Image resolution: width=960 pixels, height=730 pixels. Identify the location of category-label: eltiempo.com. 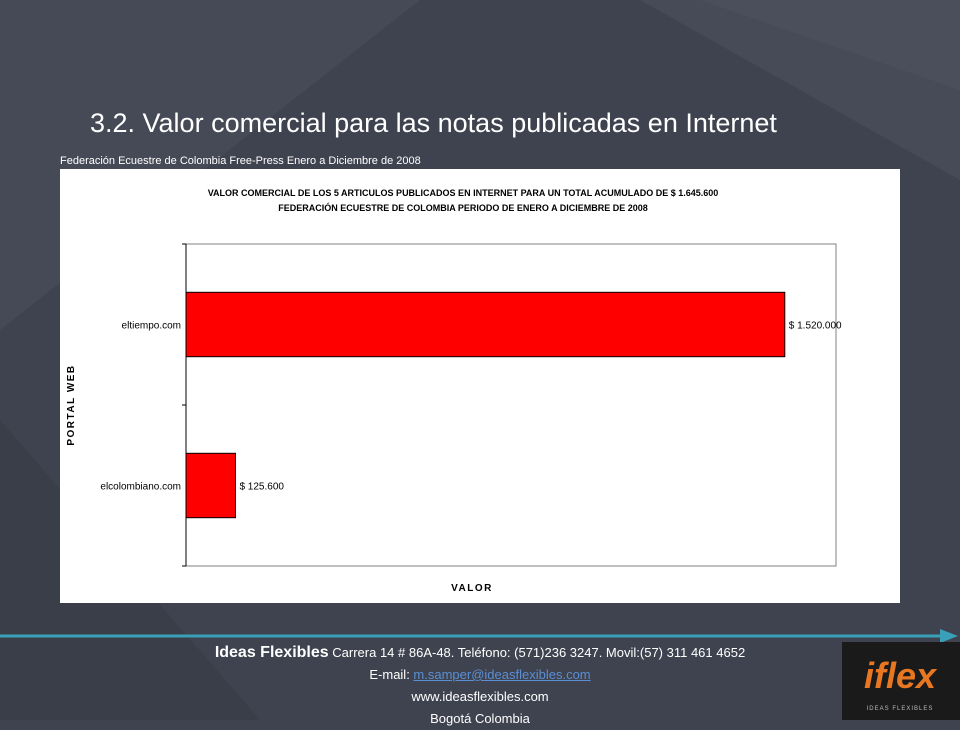
(151, 326).